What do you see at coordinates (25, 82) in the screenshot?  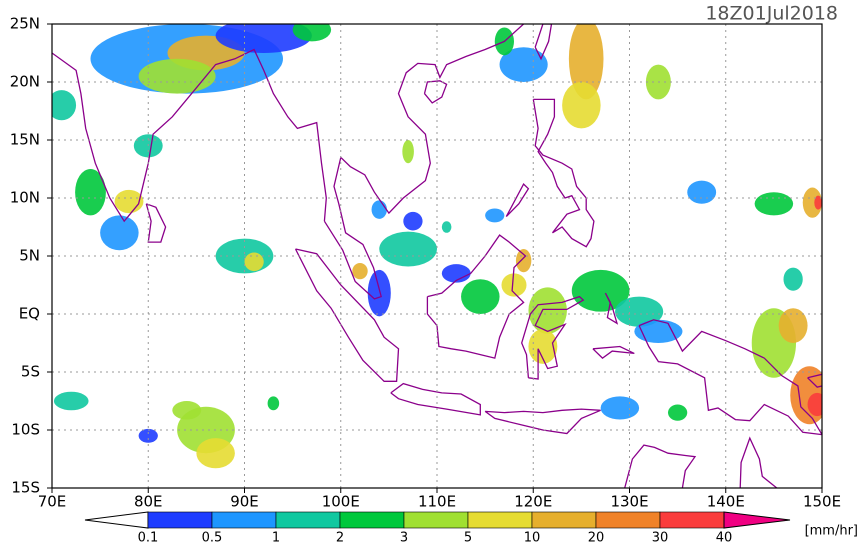 I see `lat-label: 20N` at bounding box center [25, 82].